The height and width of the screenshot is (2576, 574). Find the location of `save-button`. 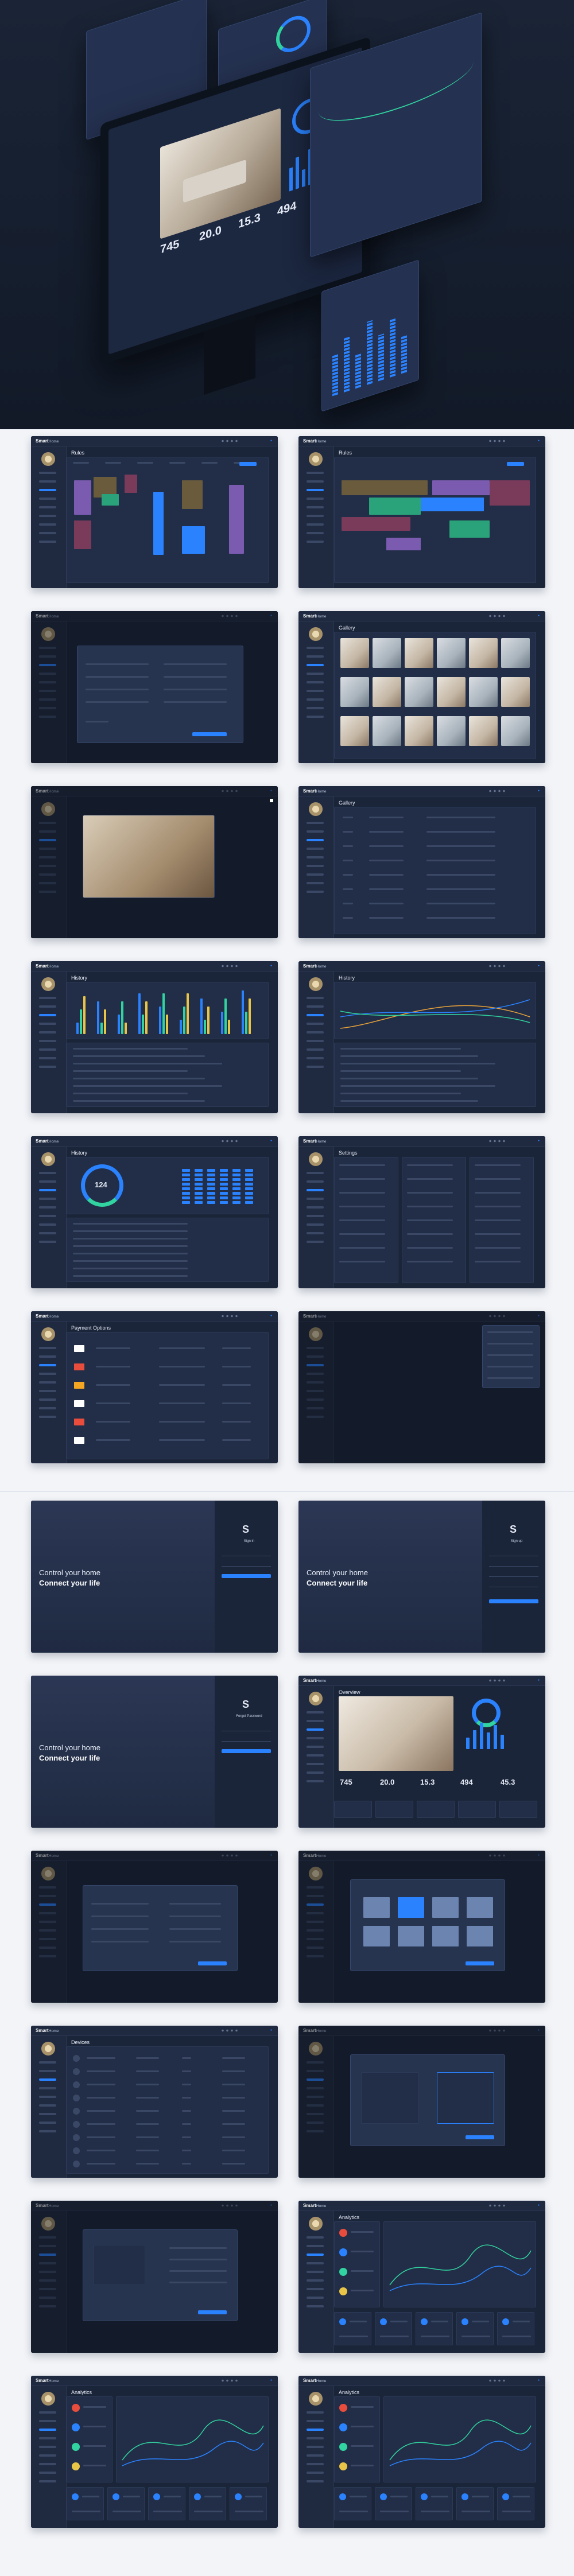

save-button is located at coordinates (212, 1963).